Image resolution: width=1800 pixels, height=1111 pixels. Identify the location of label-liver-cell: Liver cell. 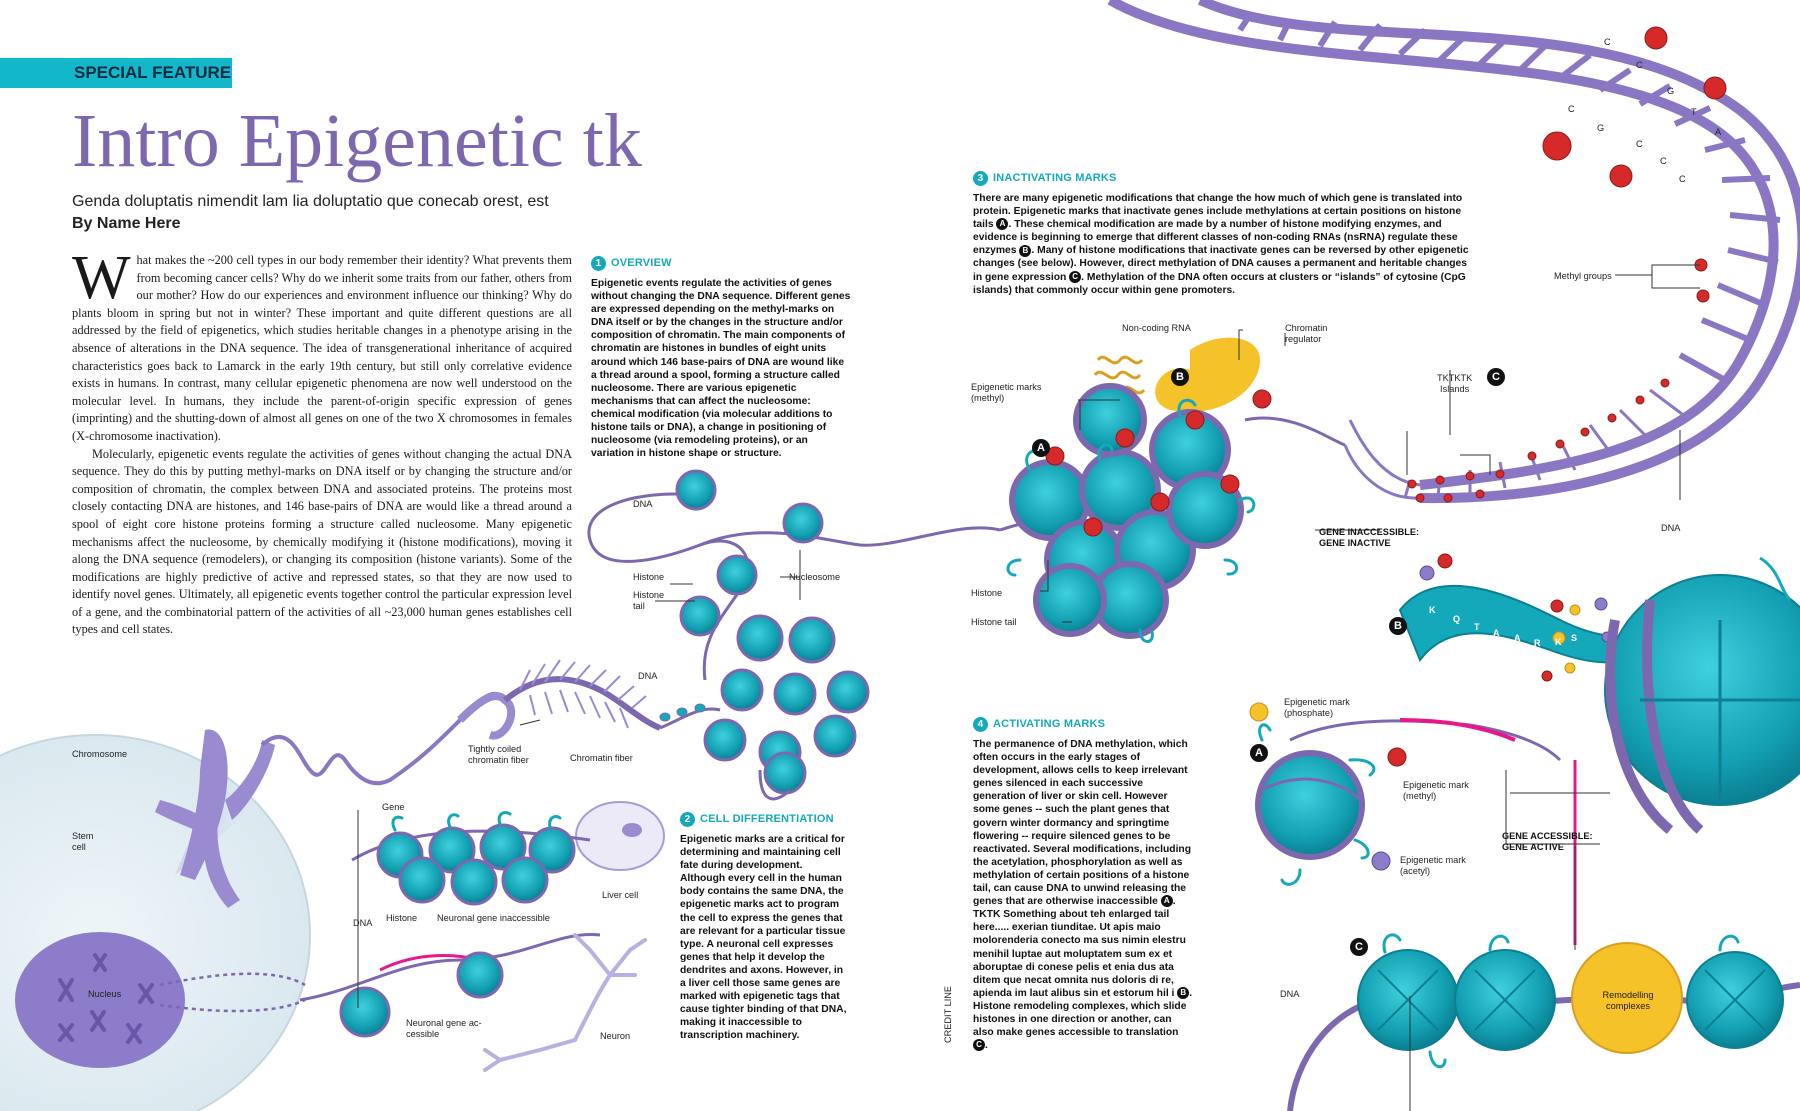
(620, 895).